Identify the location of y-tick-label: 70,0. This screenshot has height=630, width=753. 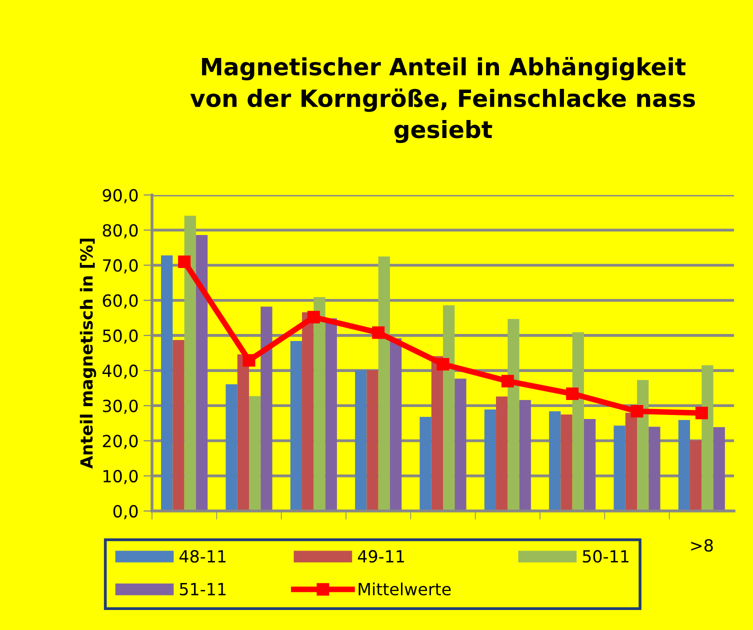
(120, 266).